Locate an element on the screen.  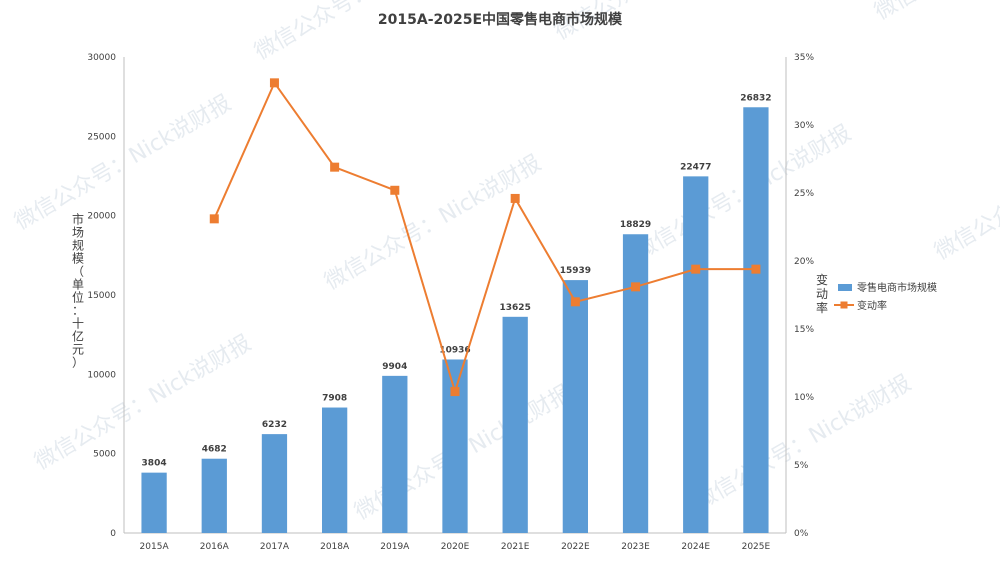
y-tick-label: 30000 is located at coordinates (101, 58).